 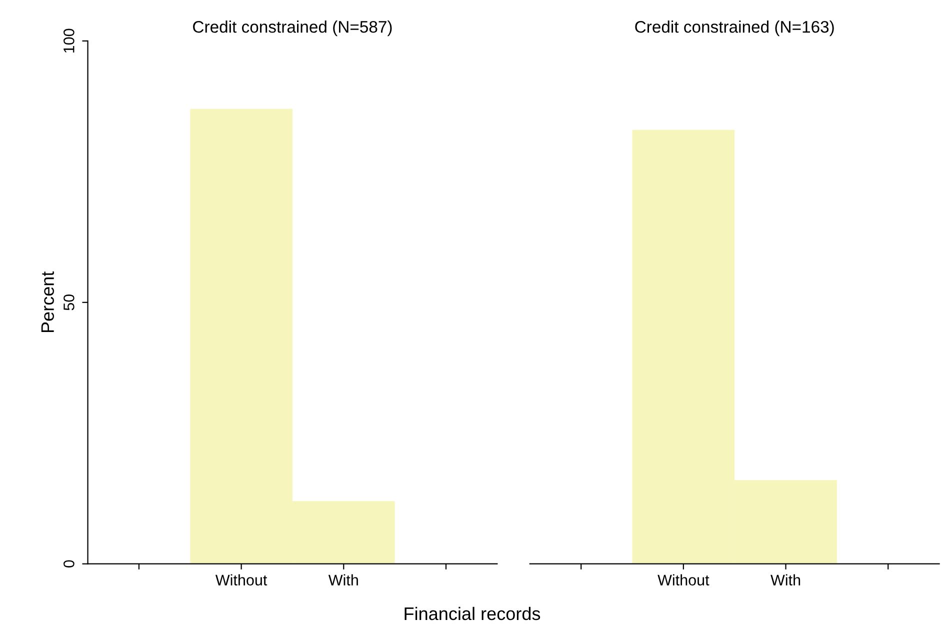 I want to click on x-axis-title: Financial records, so click(x=472, y=613).